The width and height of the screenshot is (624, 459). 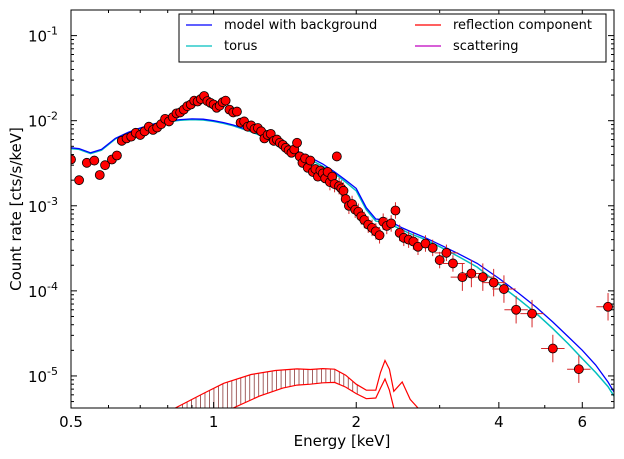 I want to click on x-tick-label-3: 4, so click(x=499, y=422).